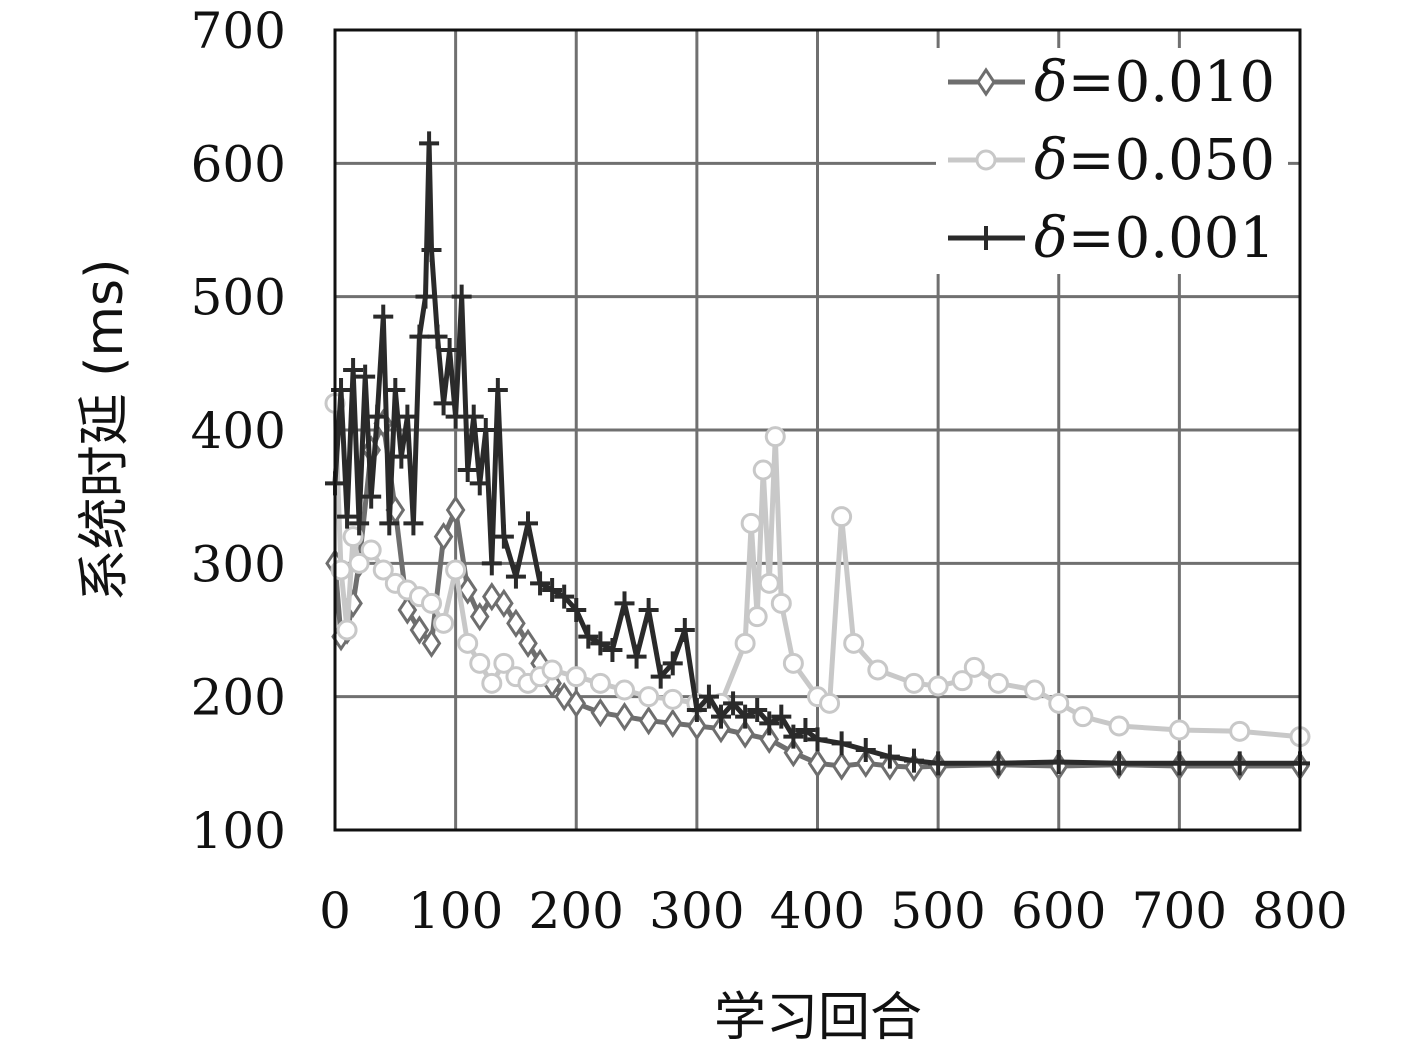 The image size is (1417, 1051). I want to click on legend-value: =0.050, so click(1171, 160).